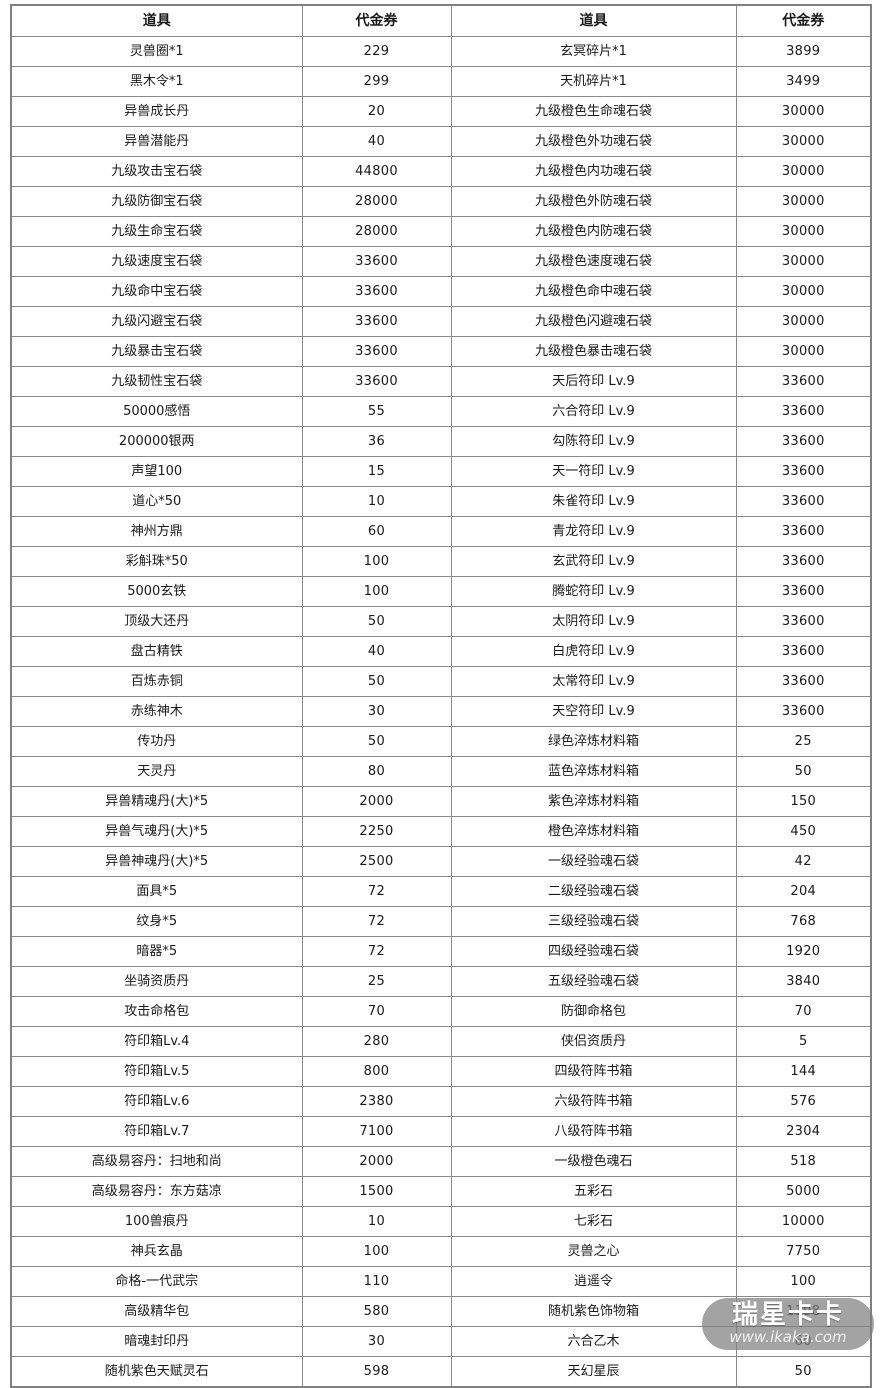 This screenshot has height=1388, width=880. I want to click on item-name-left: 异兽潜能丹, so click(156, 141).